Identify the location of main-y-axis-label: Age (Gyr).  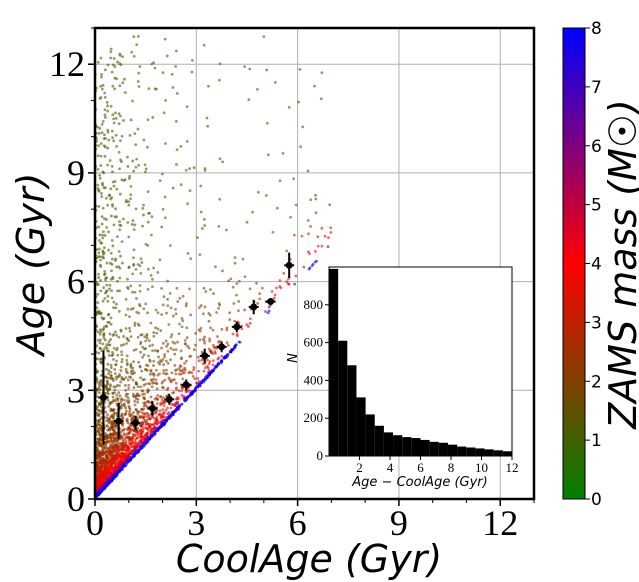
(31, 266).